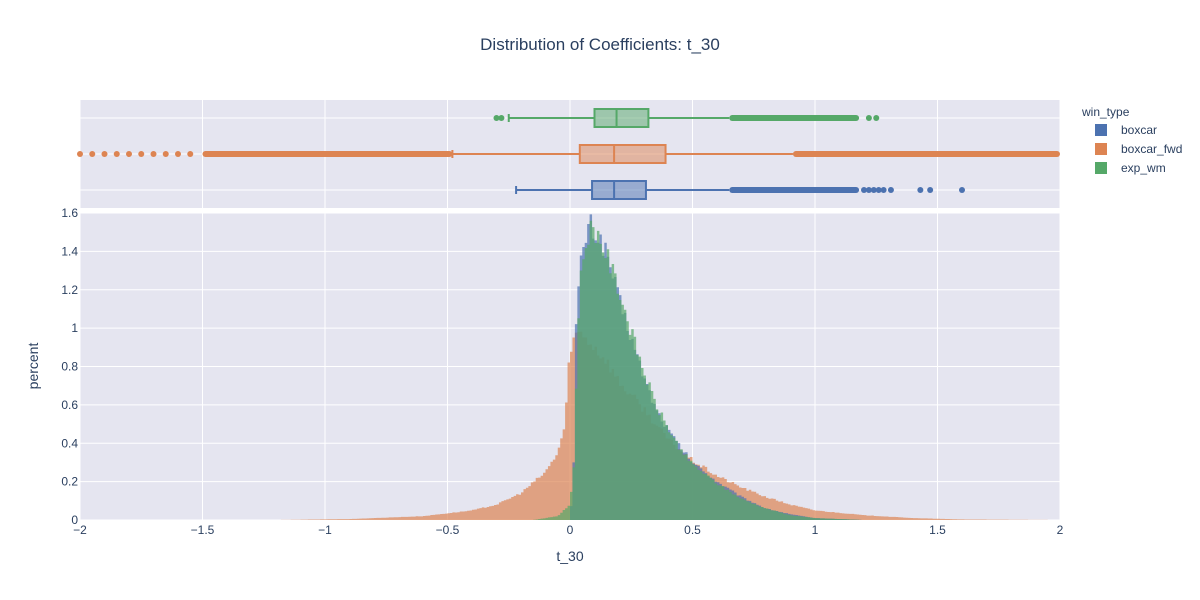  Describe the element at coordinates (815, 530) in the screenshot. I see `x-tick-label: 1` at that location.